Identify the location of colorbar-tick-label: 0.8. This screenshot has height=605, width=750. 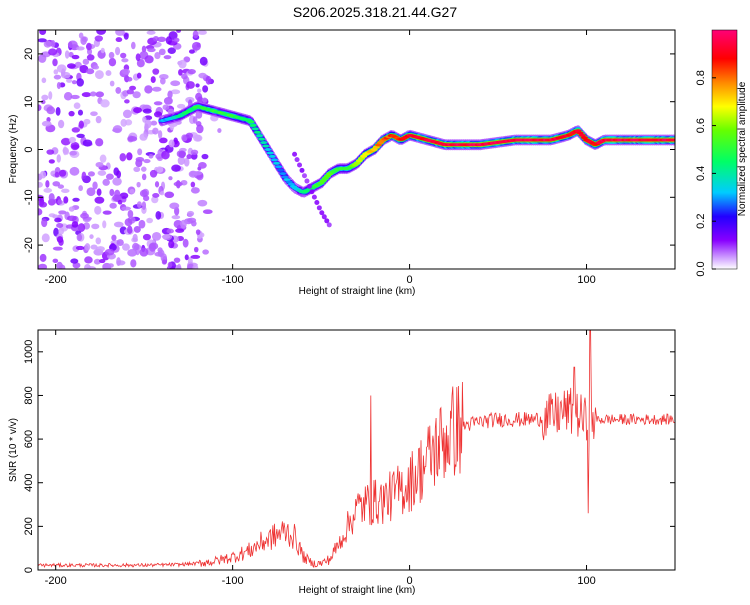
(701, 77).